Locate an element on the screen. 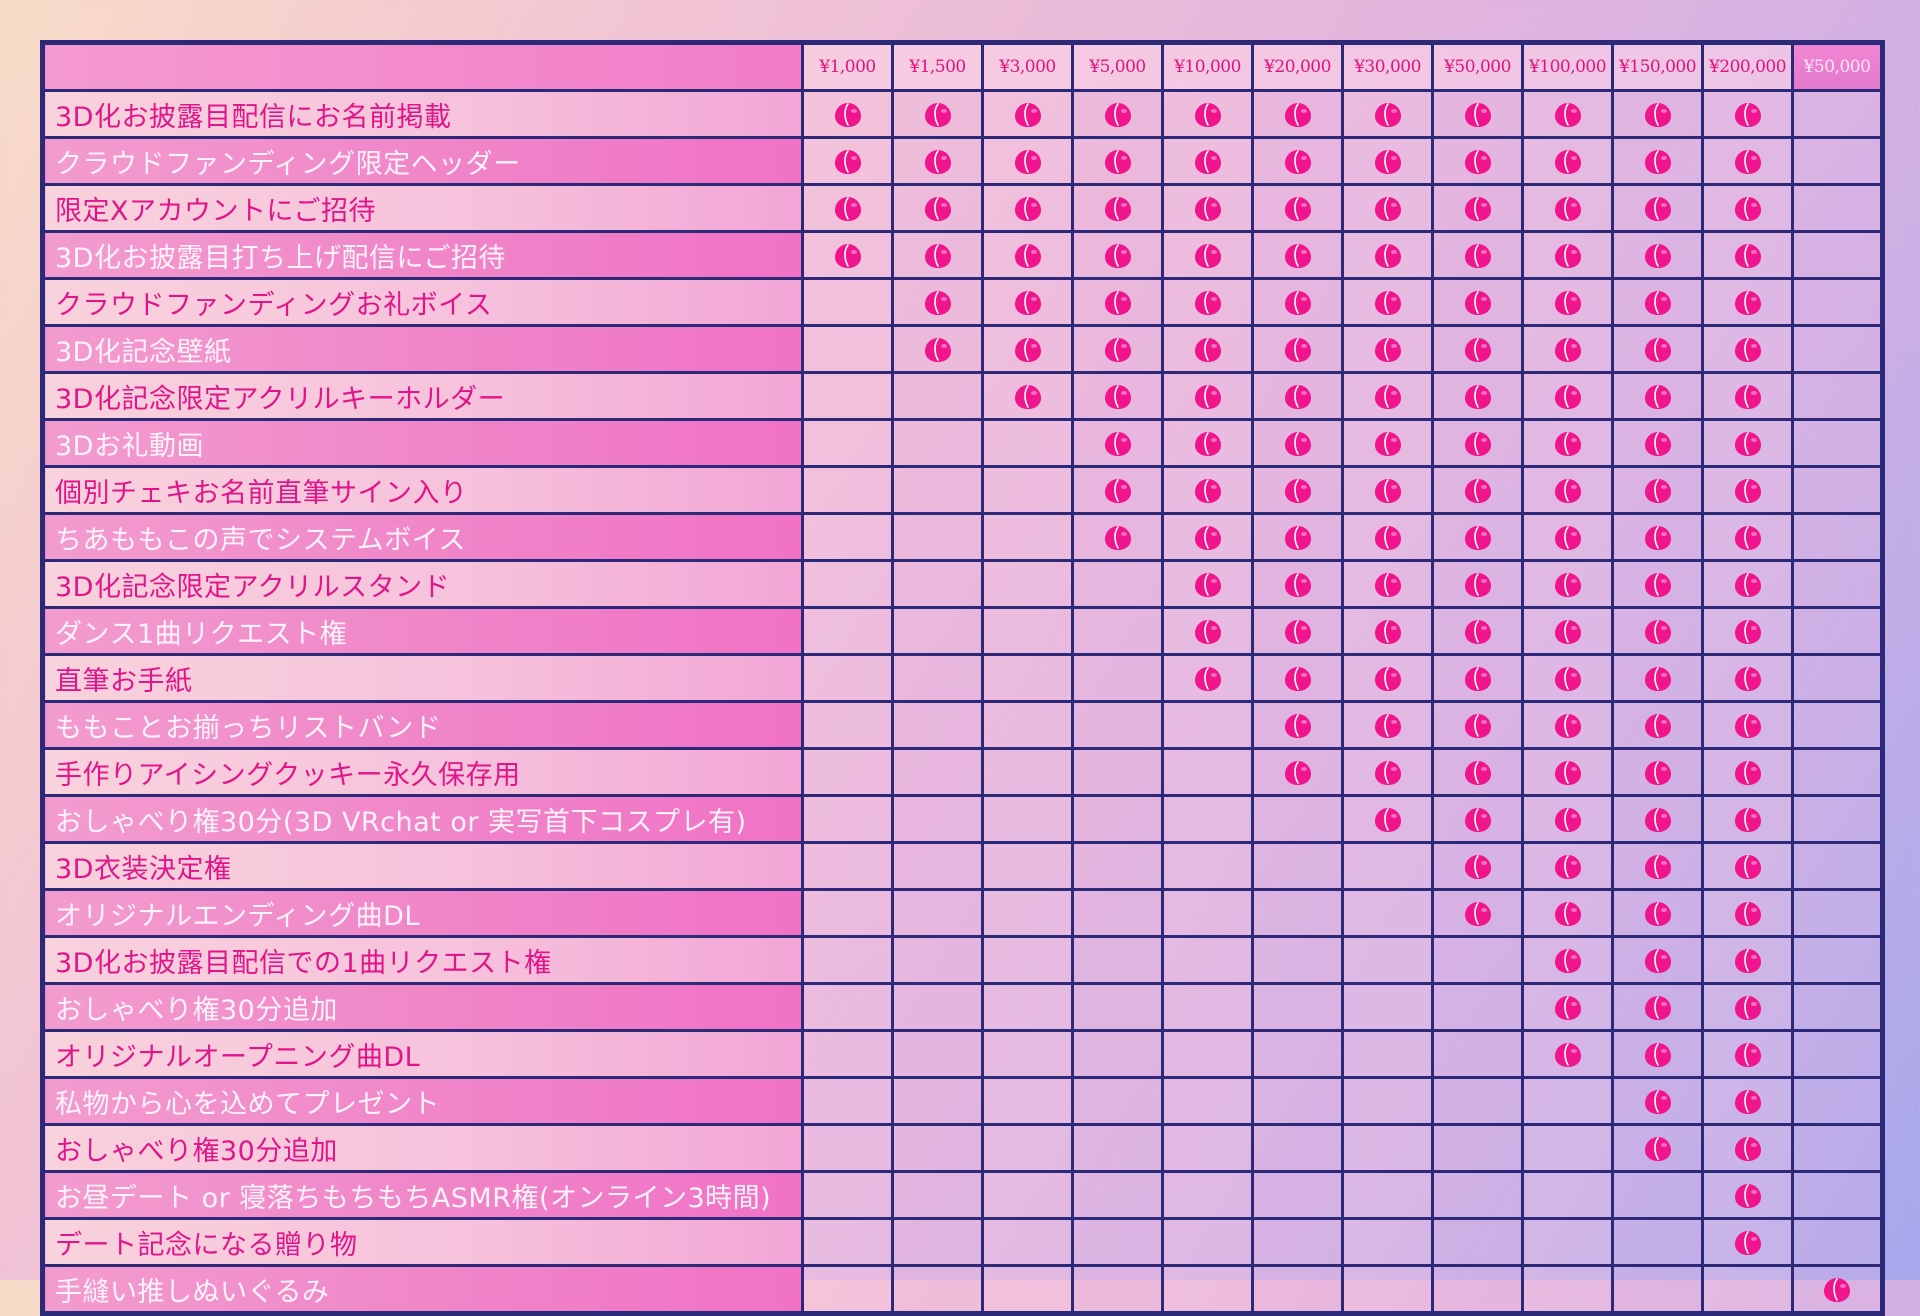 Image resolution: width=1920 pixels, height=1316 pixels. reward-label: ももことお揃っちリストバンド is located at coordinates (422, 725).